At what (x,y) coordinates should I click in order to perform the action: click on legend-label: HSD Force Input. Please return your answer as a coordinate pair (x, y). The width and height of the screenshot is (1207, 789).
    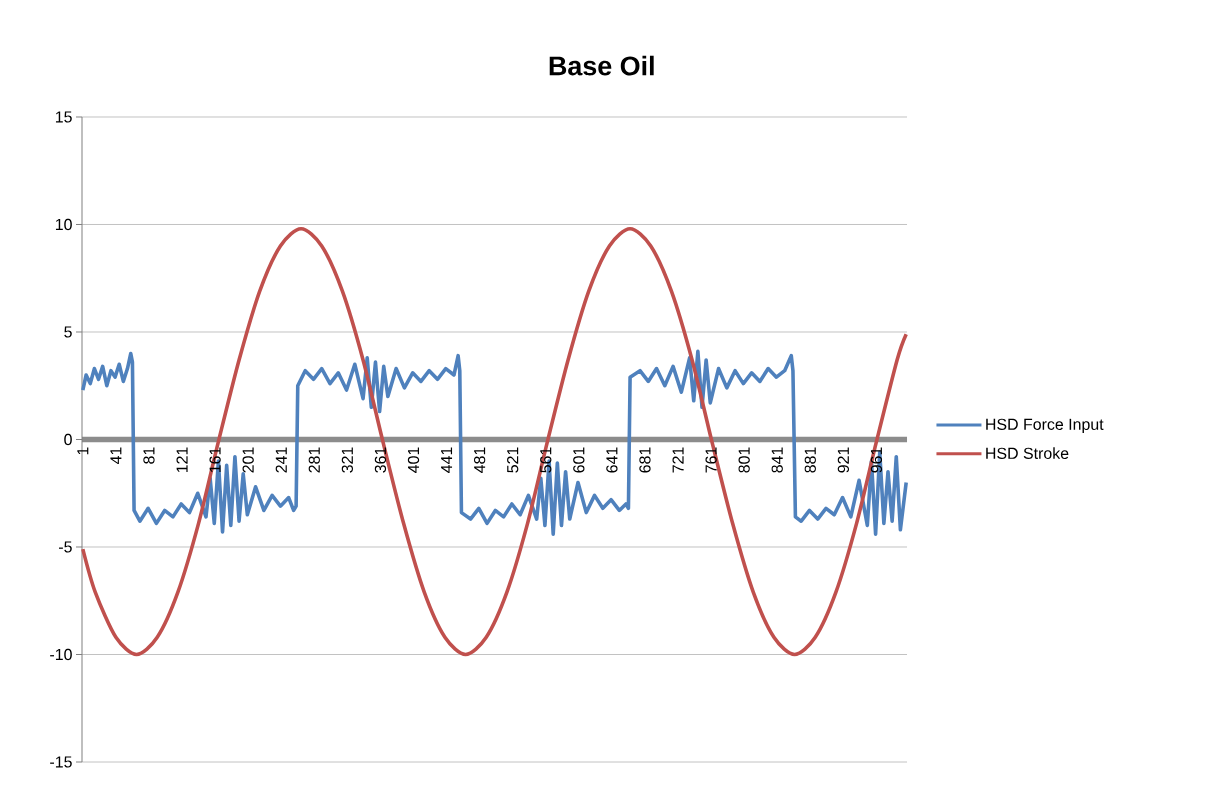
    Looking at the image, I should click on (1045, 426).